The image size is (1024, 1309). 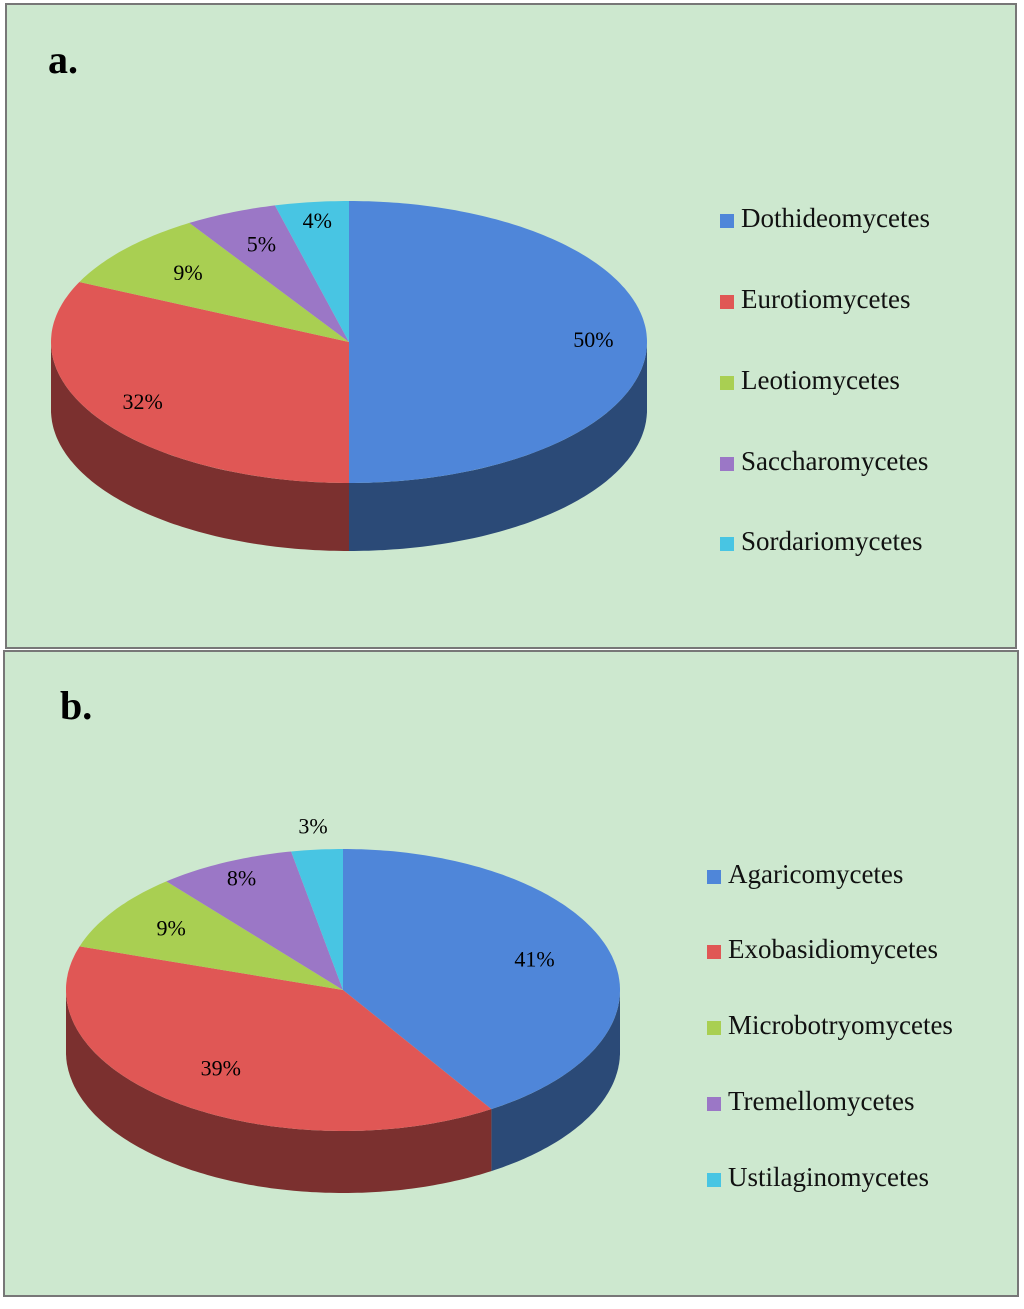 What do you see at coordinates (840, 1025) in the screenshot?
I see `legend-label: Microbotryomycetes` at bounding box center [840, 1025].